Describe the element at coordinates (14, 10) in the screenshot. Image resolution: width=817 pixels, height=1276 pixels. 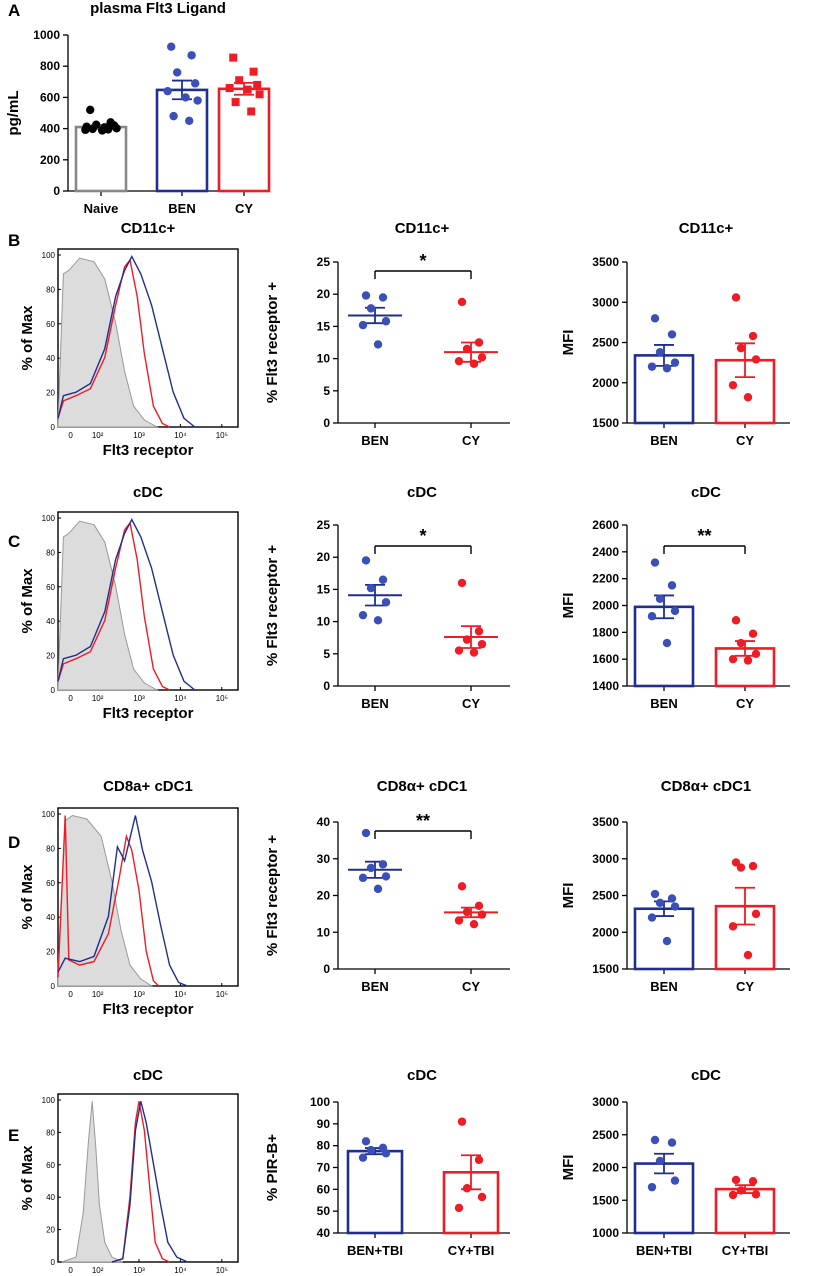
I see `panel-letter-a: A` at that location.